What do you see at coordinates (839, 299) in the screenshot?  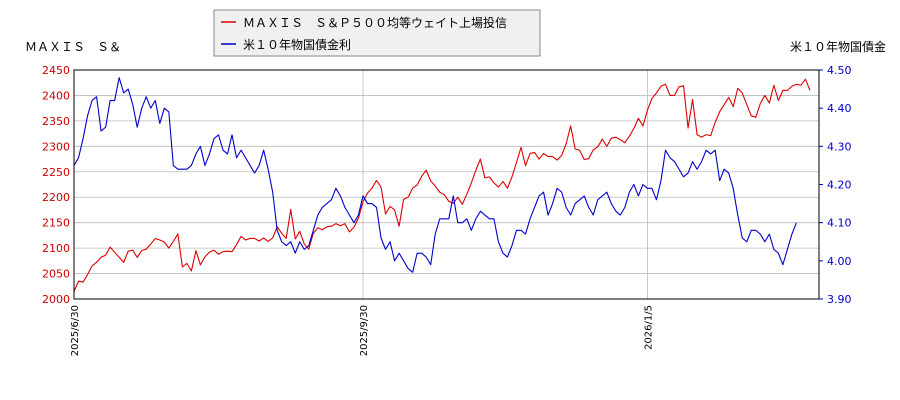 I see `right-tick-label: 3.90` at bounding box center [839, 299].